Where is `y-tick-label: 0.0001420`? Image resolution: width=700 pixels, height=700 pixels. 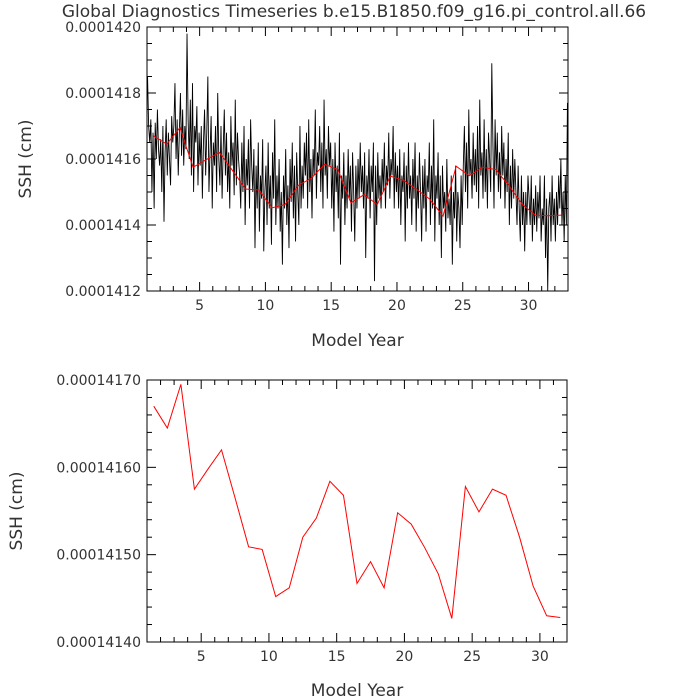
y-tick-label: 0.0001420 is located at coordinates (103, 28).